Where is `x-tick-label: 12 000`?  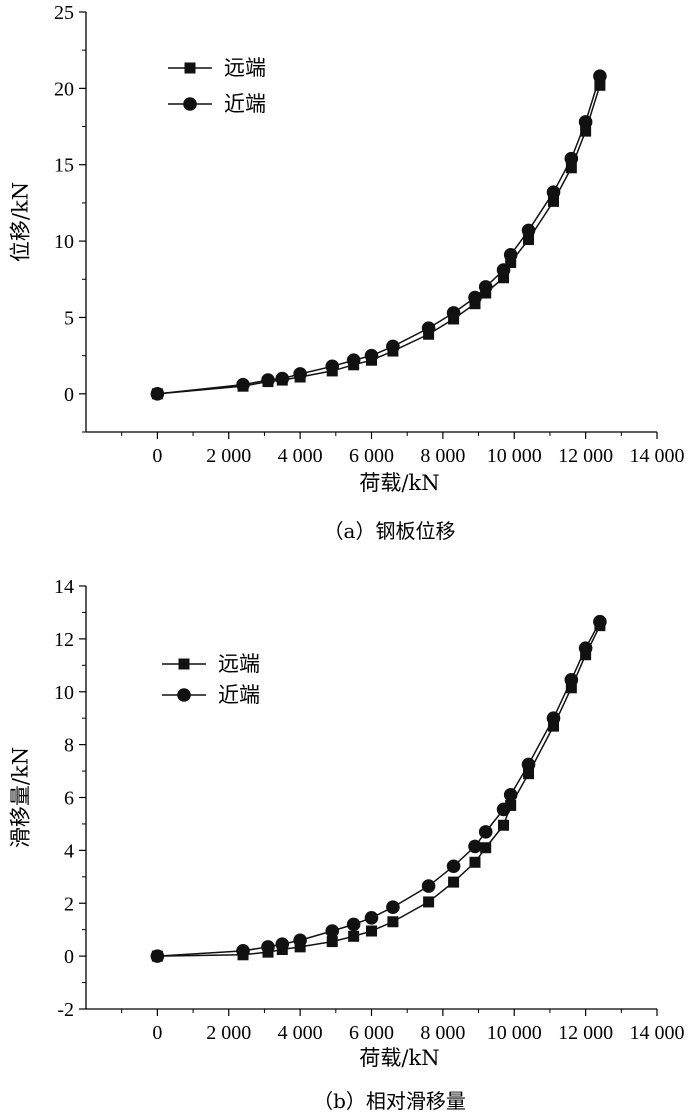
x-tick-label: 12 000 is located at coordinates (585, 1033).